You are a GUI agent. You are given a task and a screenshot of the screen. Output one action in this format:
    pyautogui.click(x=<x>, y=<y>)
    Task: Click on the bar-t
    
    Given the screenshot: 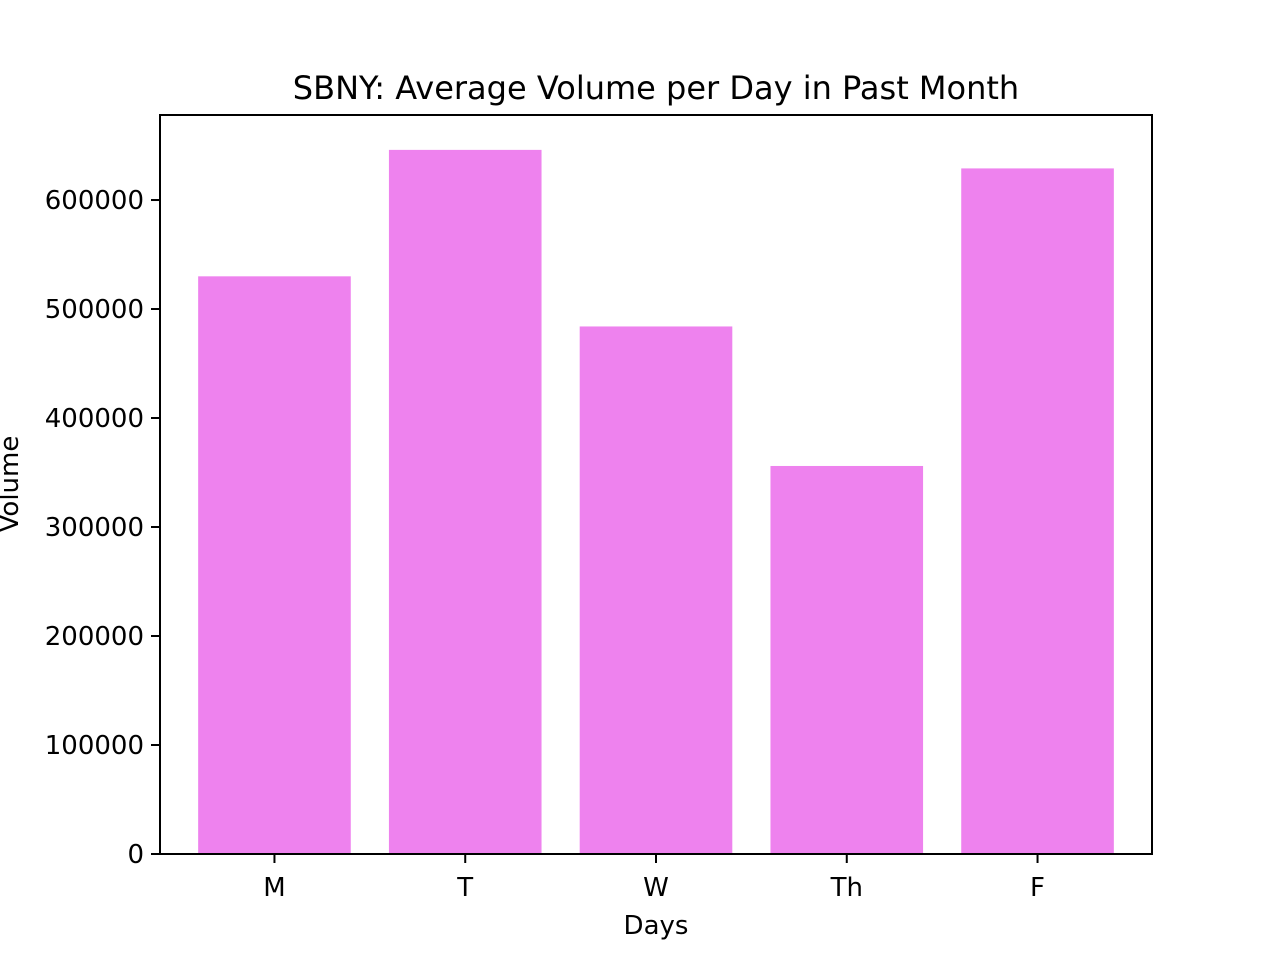 What is the action you would take?
    pyautogui.click(x=465, y=502)
    